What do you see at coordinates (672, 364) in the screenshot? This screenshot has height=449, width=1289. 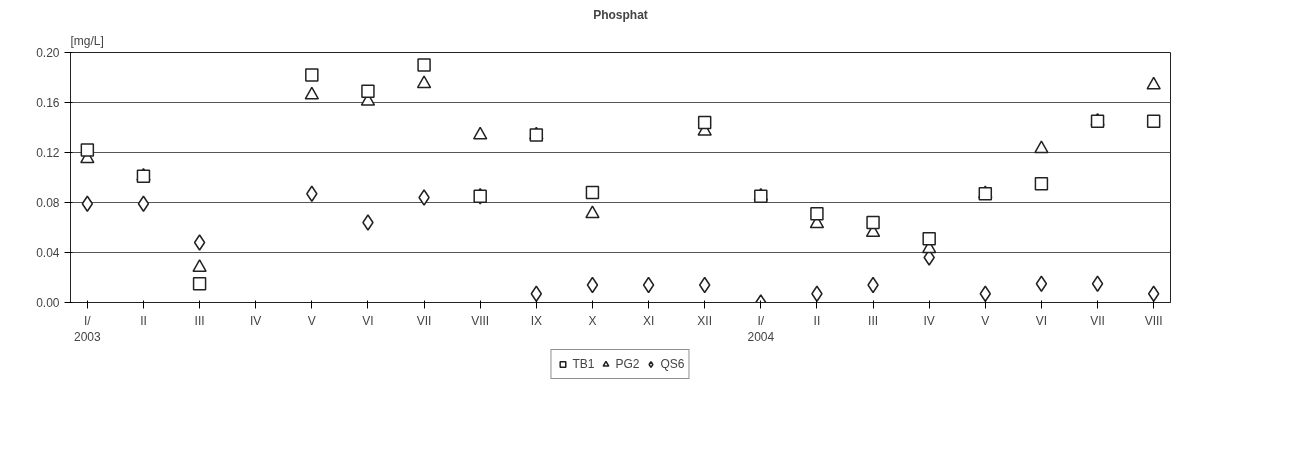 I see `legend-label: QS6` at bounding box center [672, 364].